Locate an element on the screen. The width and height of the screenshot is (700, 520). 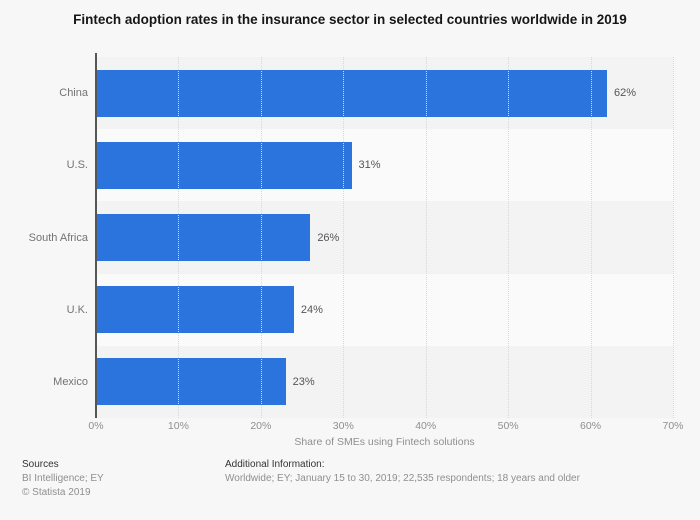
value-label: 24% is located at coordinates (311, 309).